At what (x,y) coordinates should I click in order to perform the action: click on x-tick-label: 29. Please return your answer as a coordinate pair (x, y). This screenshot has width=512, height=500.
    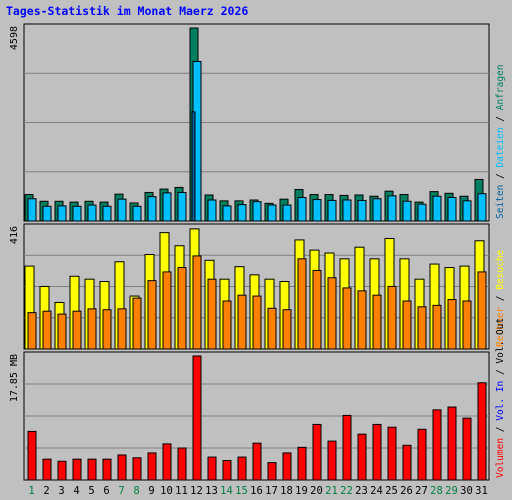
    Looking at the image, I should click on (451, 491).